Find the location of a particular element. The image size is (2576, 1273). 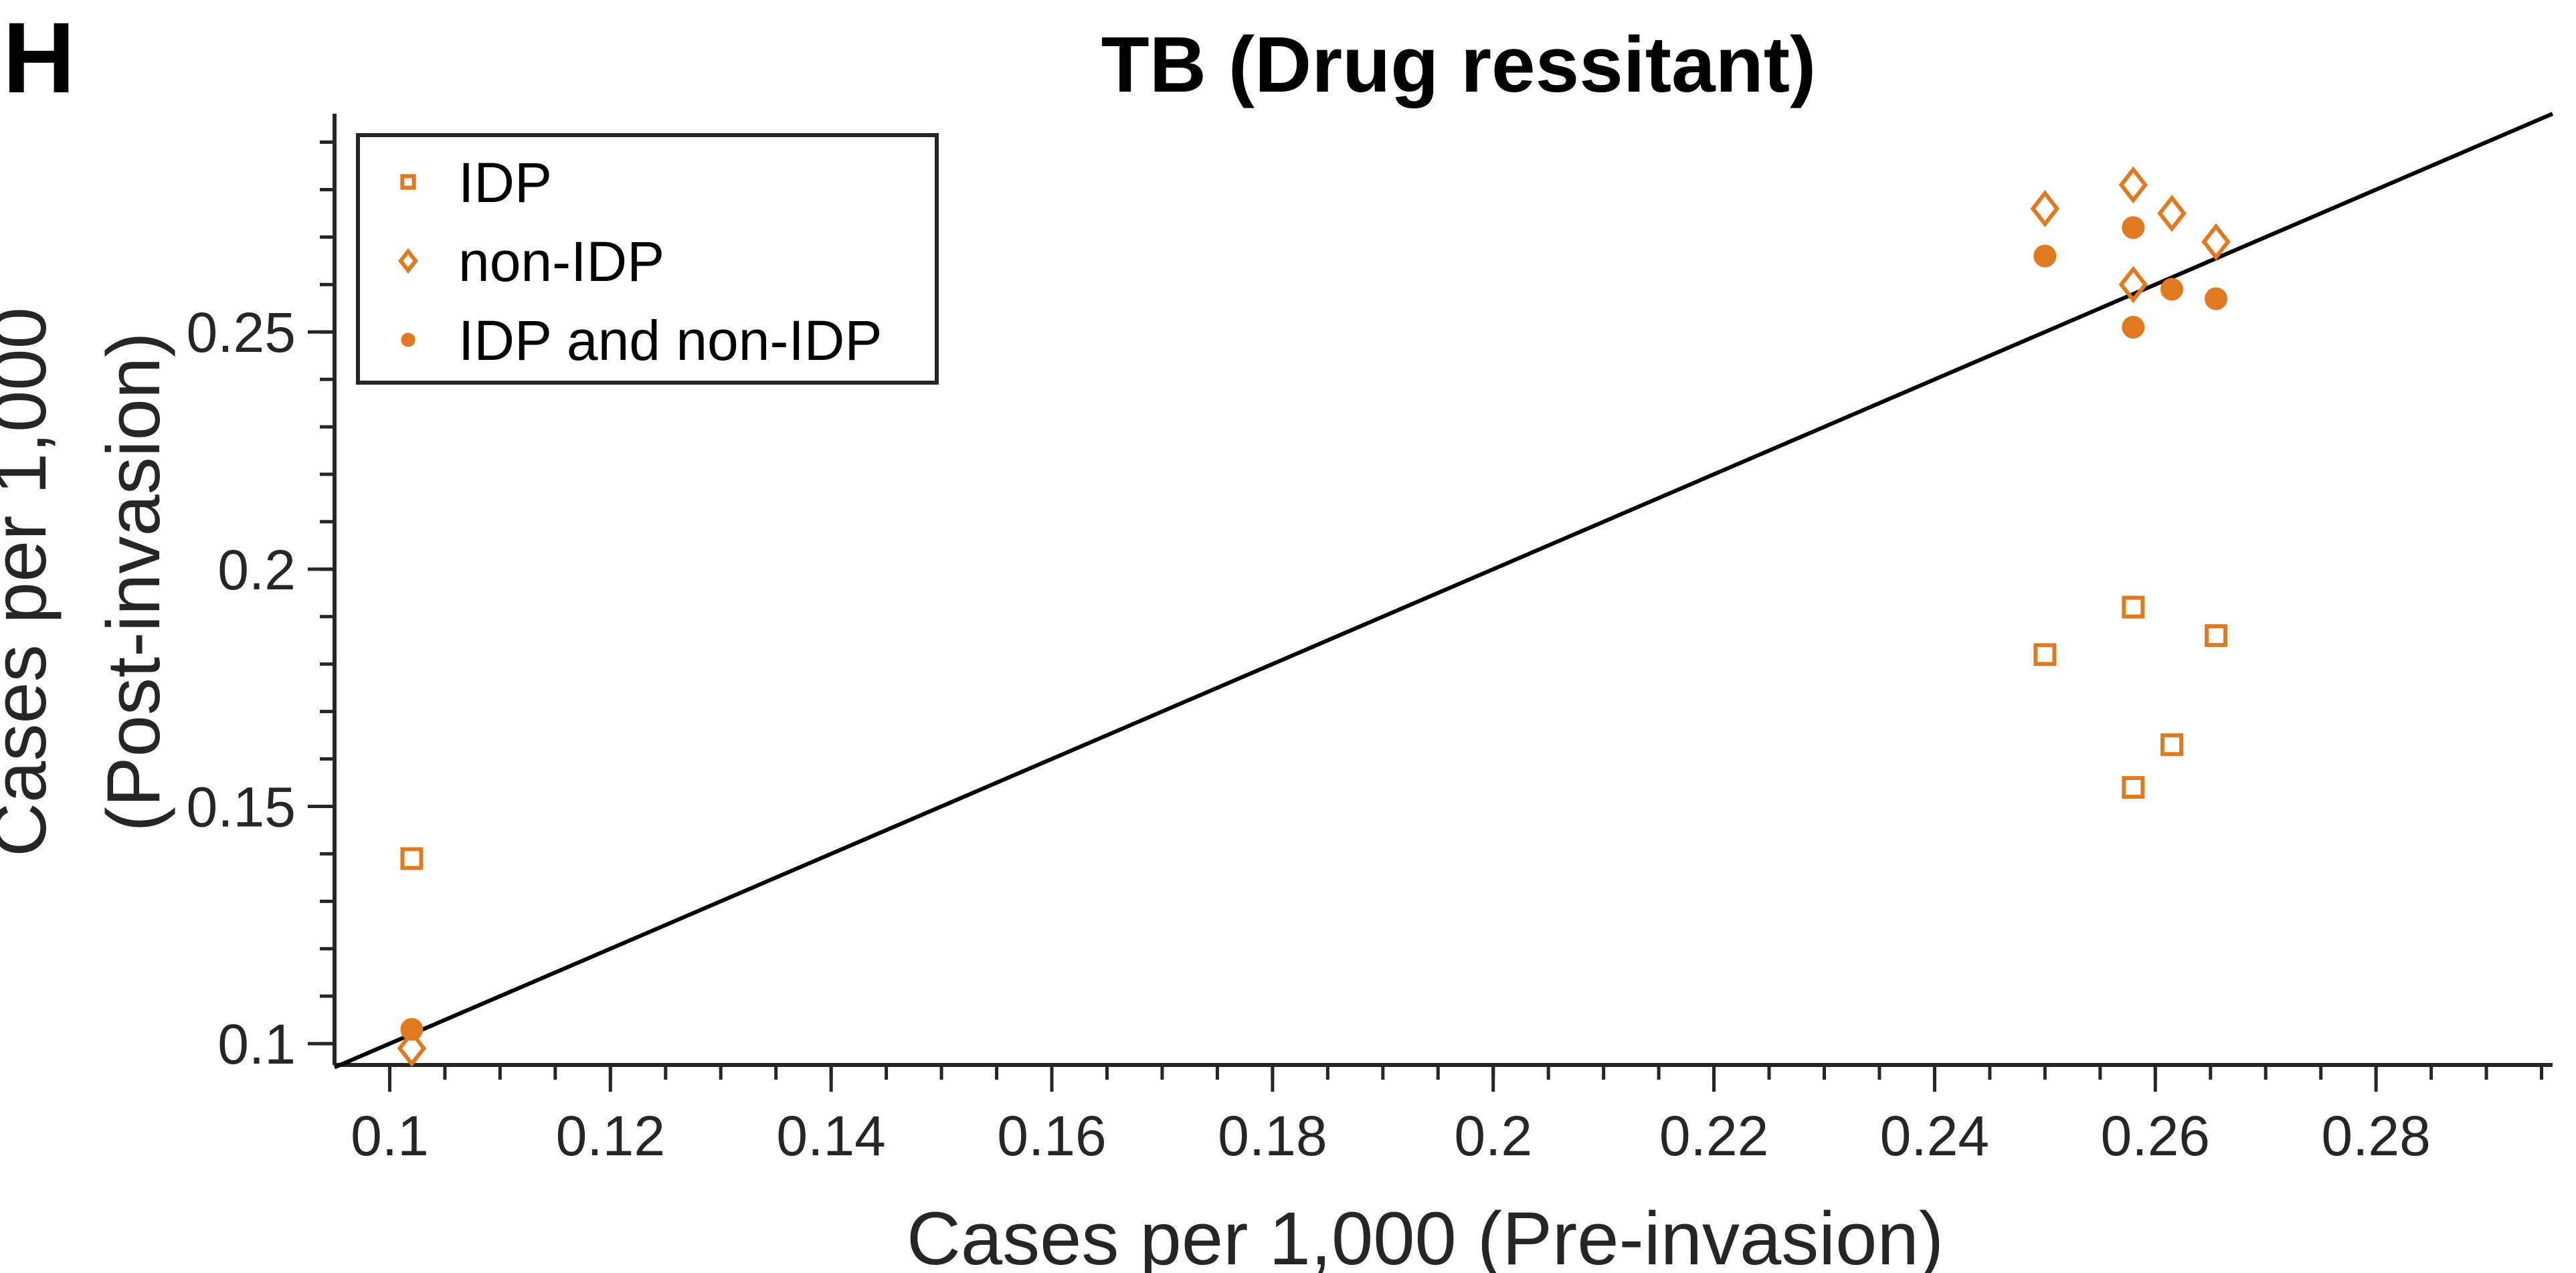

legend: IDP non-IDP IDP and non-IDP is located at coordinates (647, 259).